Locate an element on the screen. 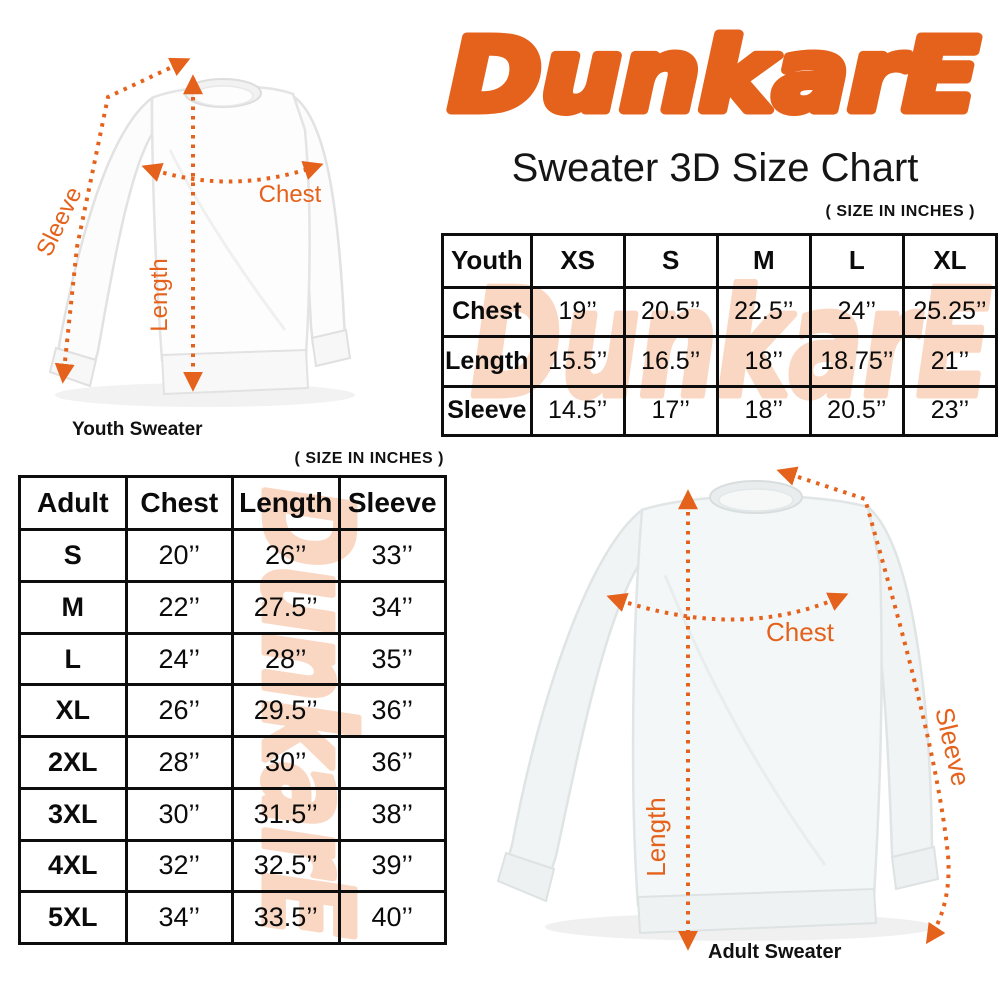 This screenshot has height=1000, width=1000. size-value-cell: 33’’ is located at coordinates (392, 555).